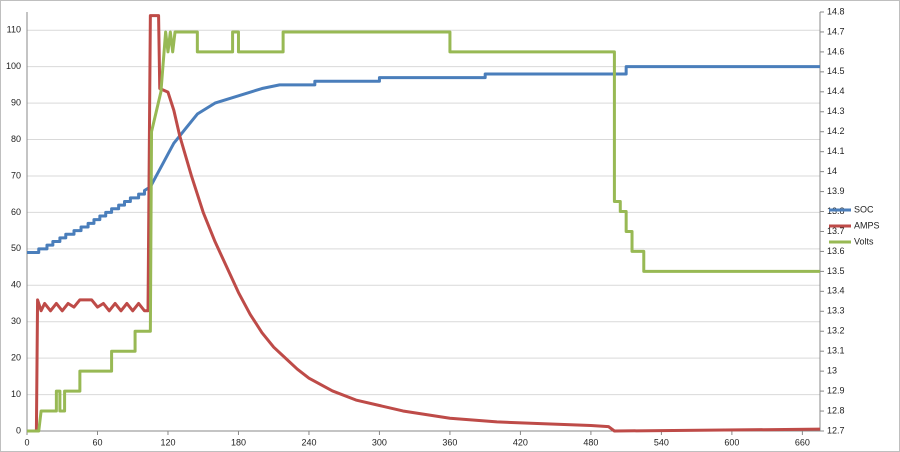  I want to click on y-tick-label: 10, so click(16, 394).